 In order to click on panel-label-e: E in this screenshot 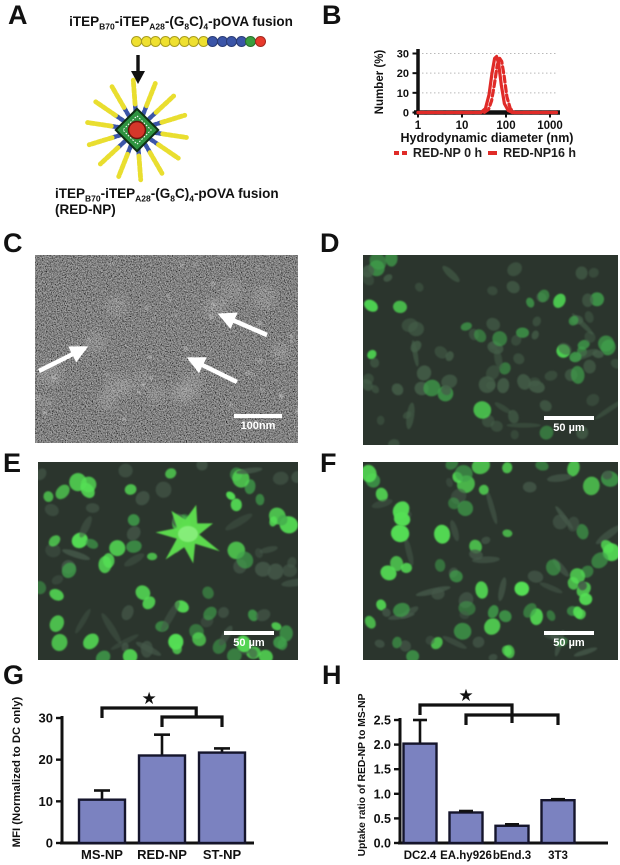, I will do `click(12, 463)`.